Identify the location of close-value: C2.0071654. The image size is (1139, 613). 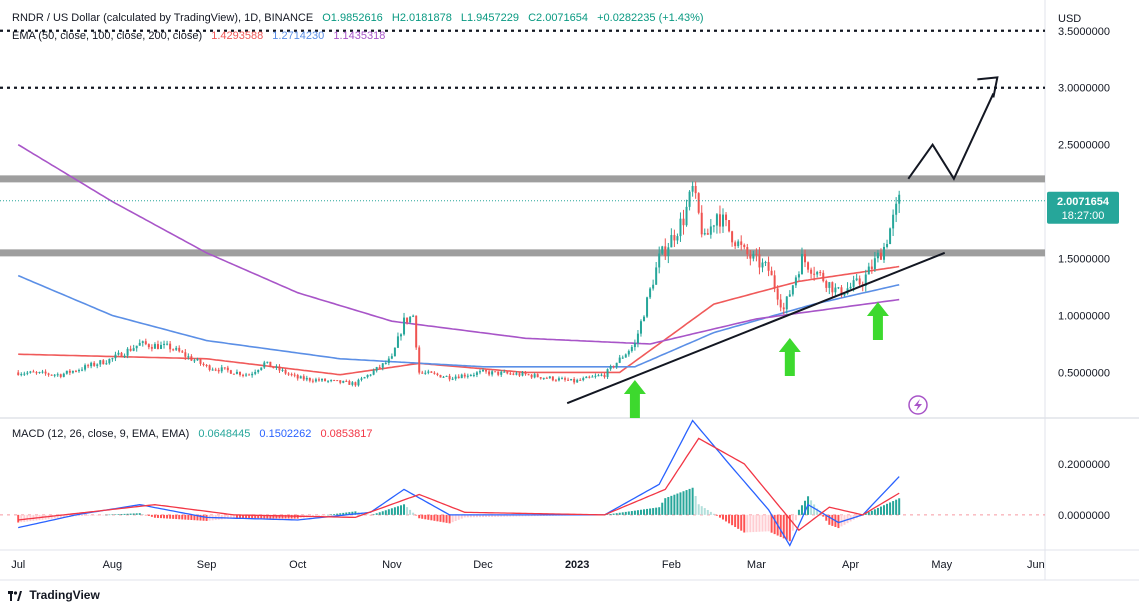
(558, 18).